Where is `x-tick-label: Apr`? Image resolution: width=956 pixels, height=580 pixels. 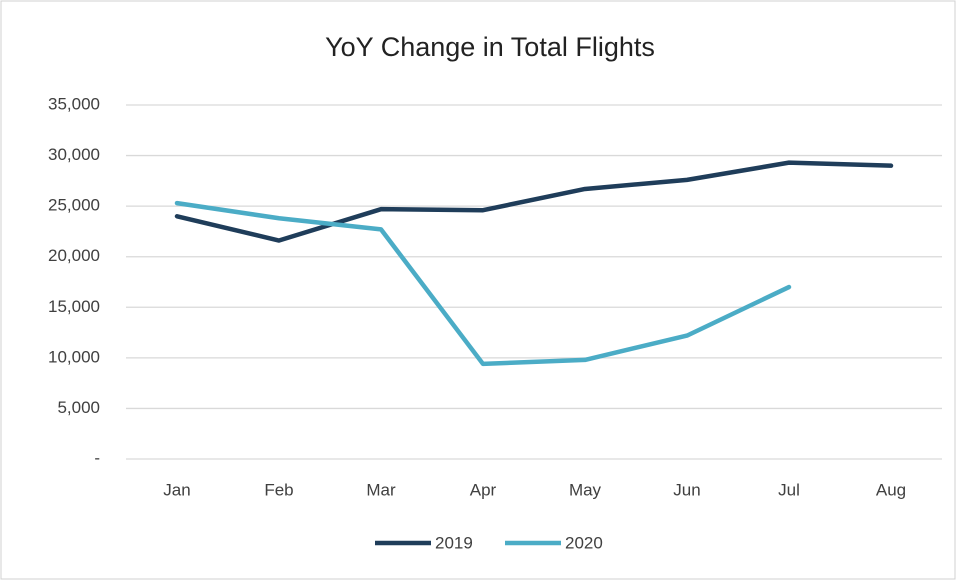
x-tick-label: Apr is located at coordinates (483, 489).